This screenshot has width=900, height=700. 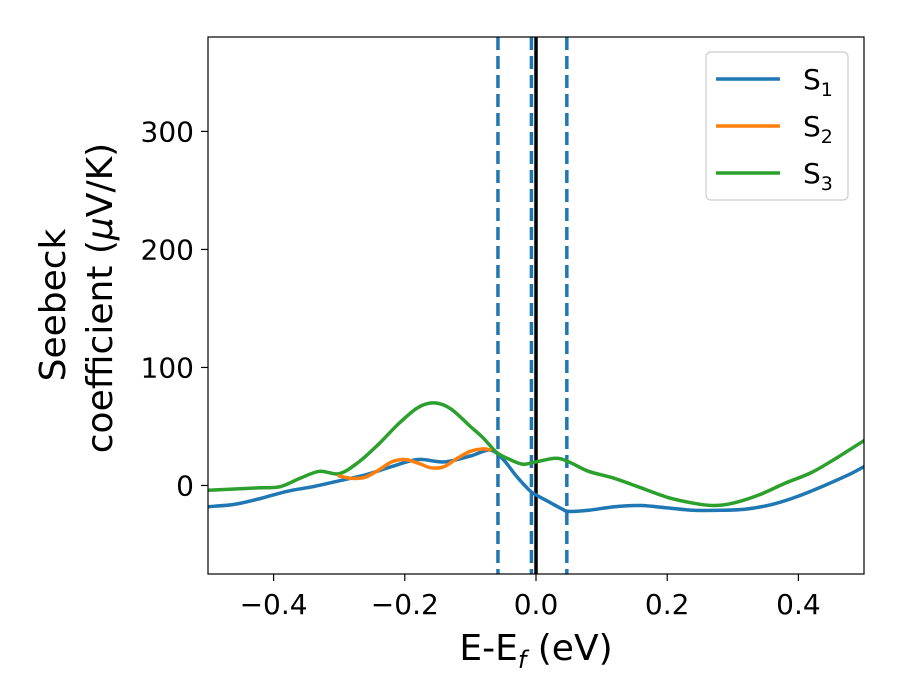 I want to click on x-tick-label: −0.4, so click(x=274, y=604).